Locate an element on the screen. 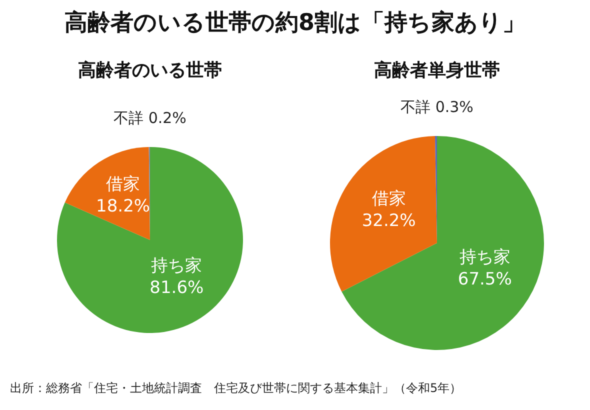  text: 高齢者のいる世帯の約8割は「持ち家あり」 is located at coordinates (295, 22).